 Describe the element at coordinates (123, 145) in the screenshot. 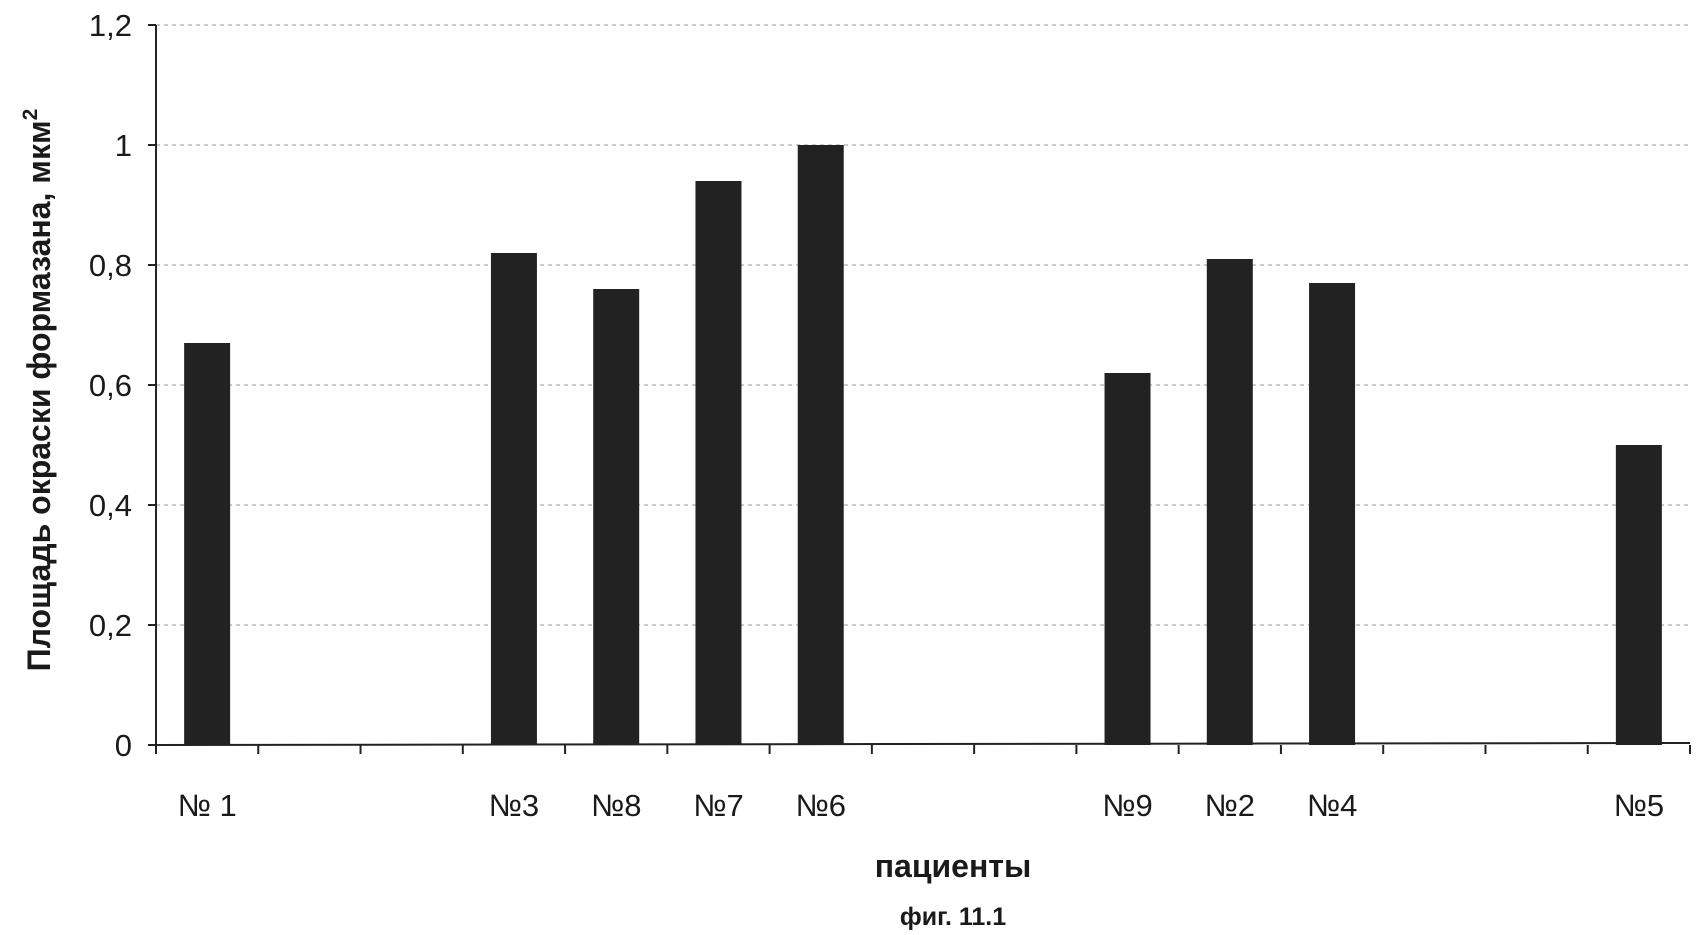

I see `y-tick-label: 1` at that location.